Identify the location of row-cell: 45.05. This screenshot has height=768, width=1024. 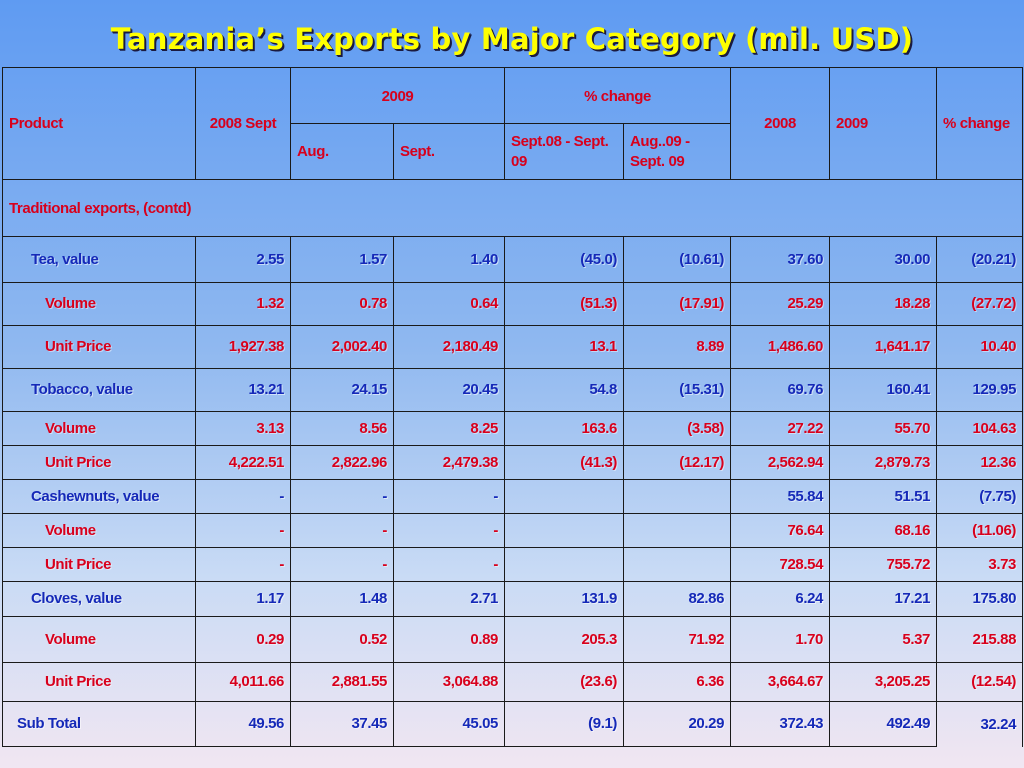
(449, 724).